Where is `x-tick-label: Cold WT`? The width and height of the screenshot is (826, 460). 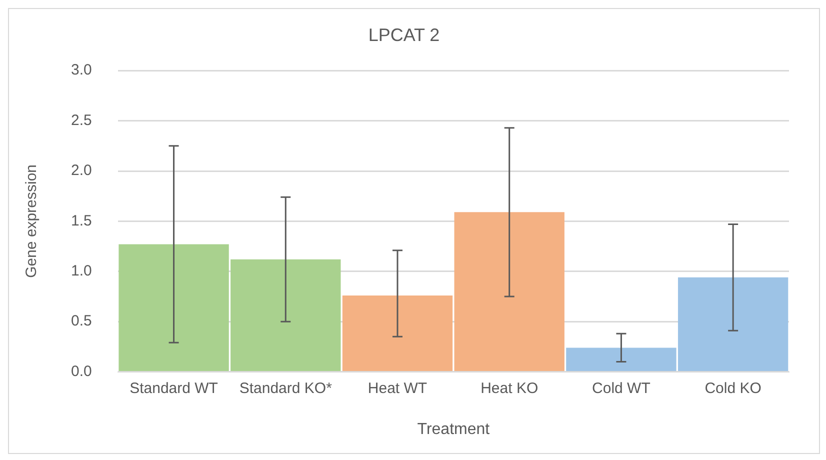
x-tick-label: Cold WT is located at coordinates (621, 388).